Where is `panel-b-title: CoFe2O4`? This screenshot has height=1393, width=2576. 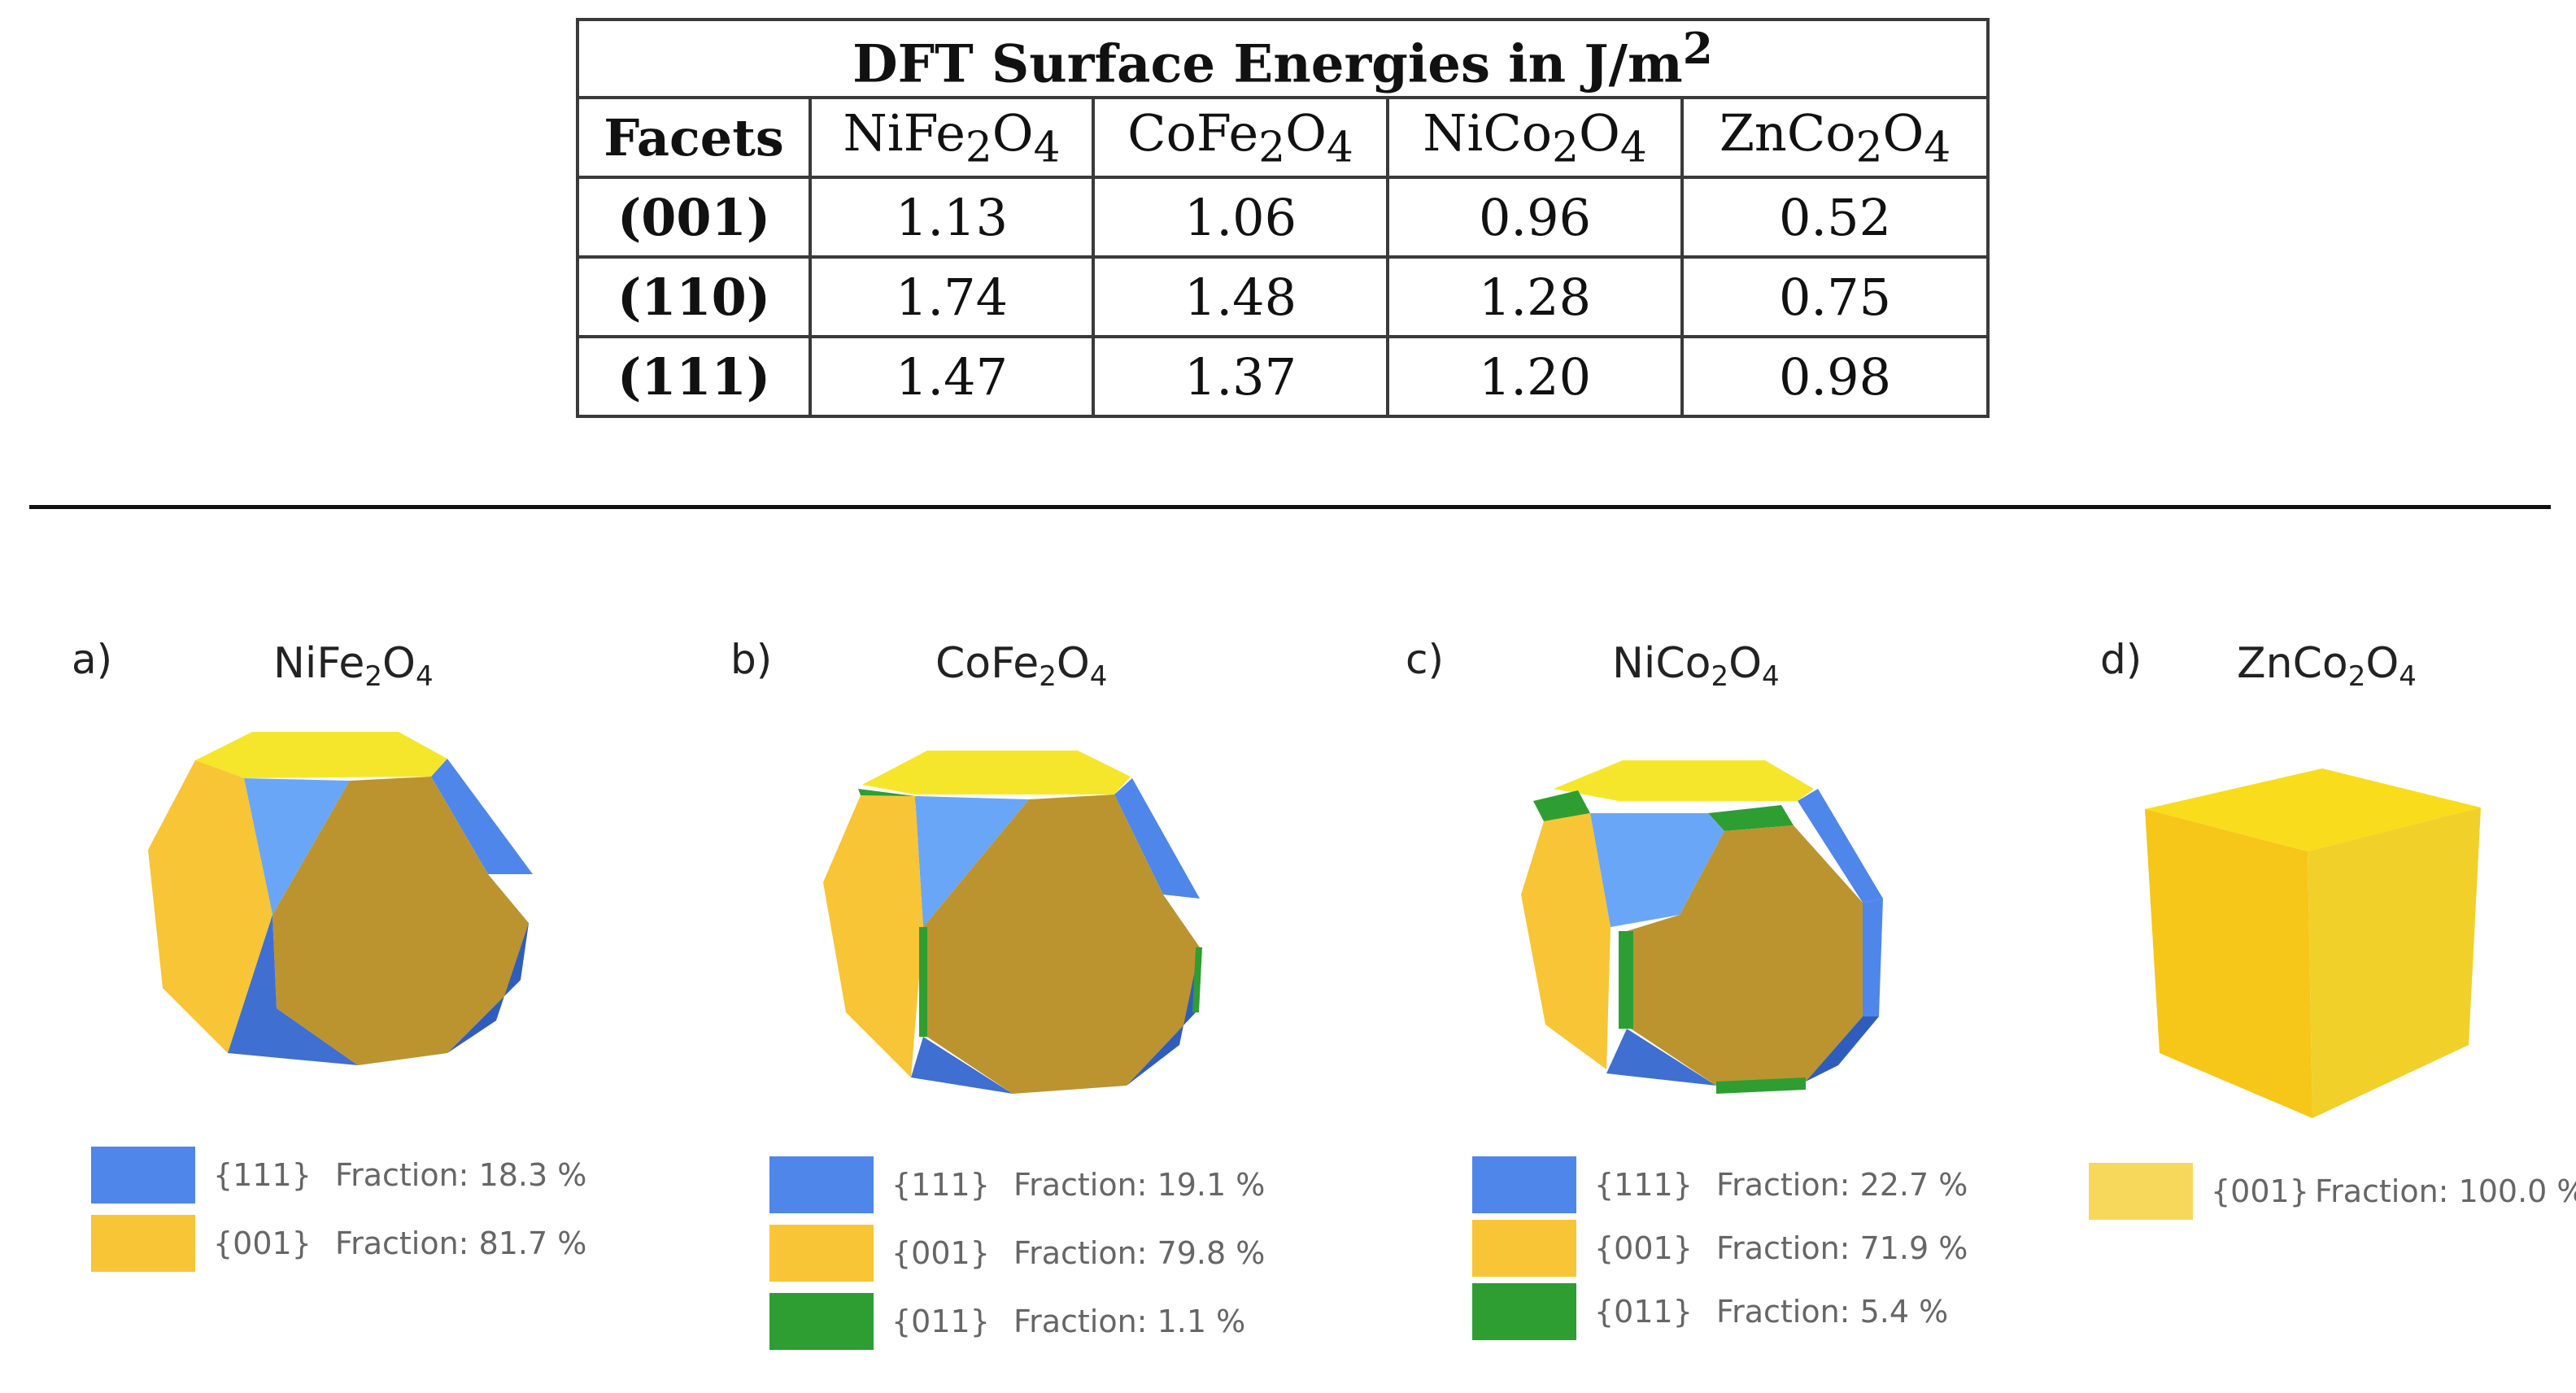 panel-b-title: CoFe2O4 is located at coordinates (1021, 666).